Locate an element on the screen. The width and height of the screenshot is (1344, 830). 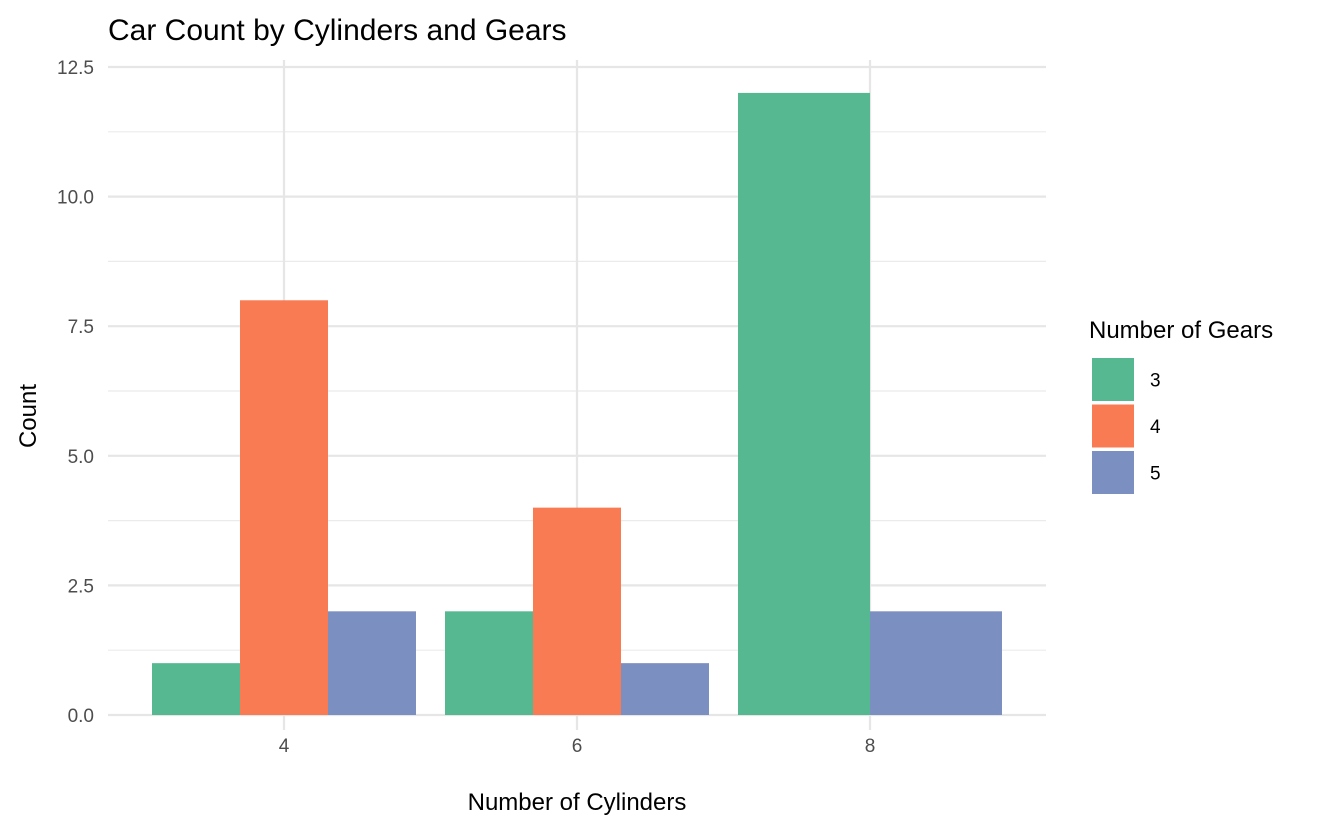
legend-label-4: 4 is located at coordinates (1155, 427).